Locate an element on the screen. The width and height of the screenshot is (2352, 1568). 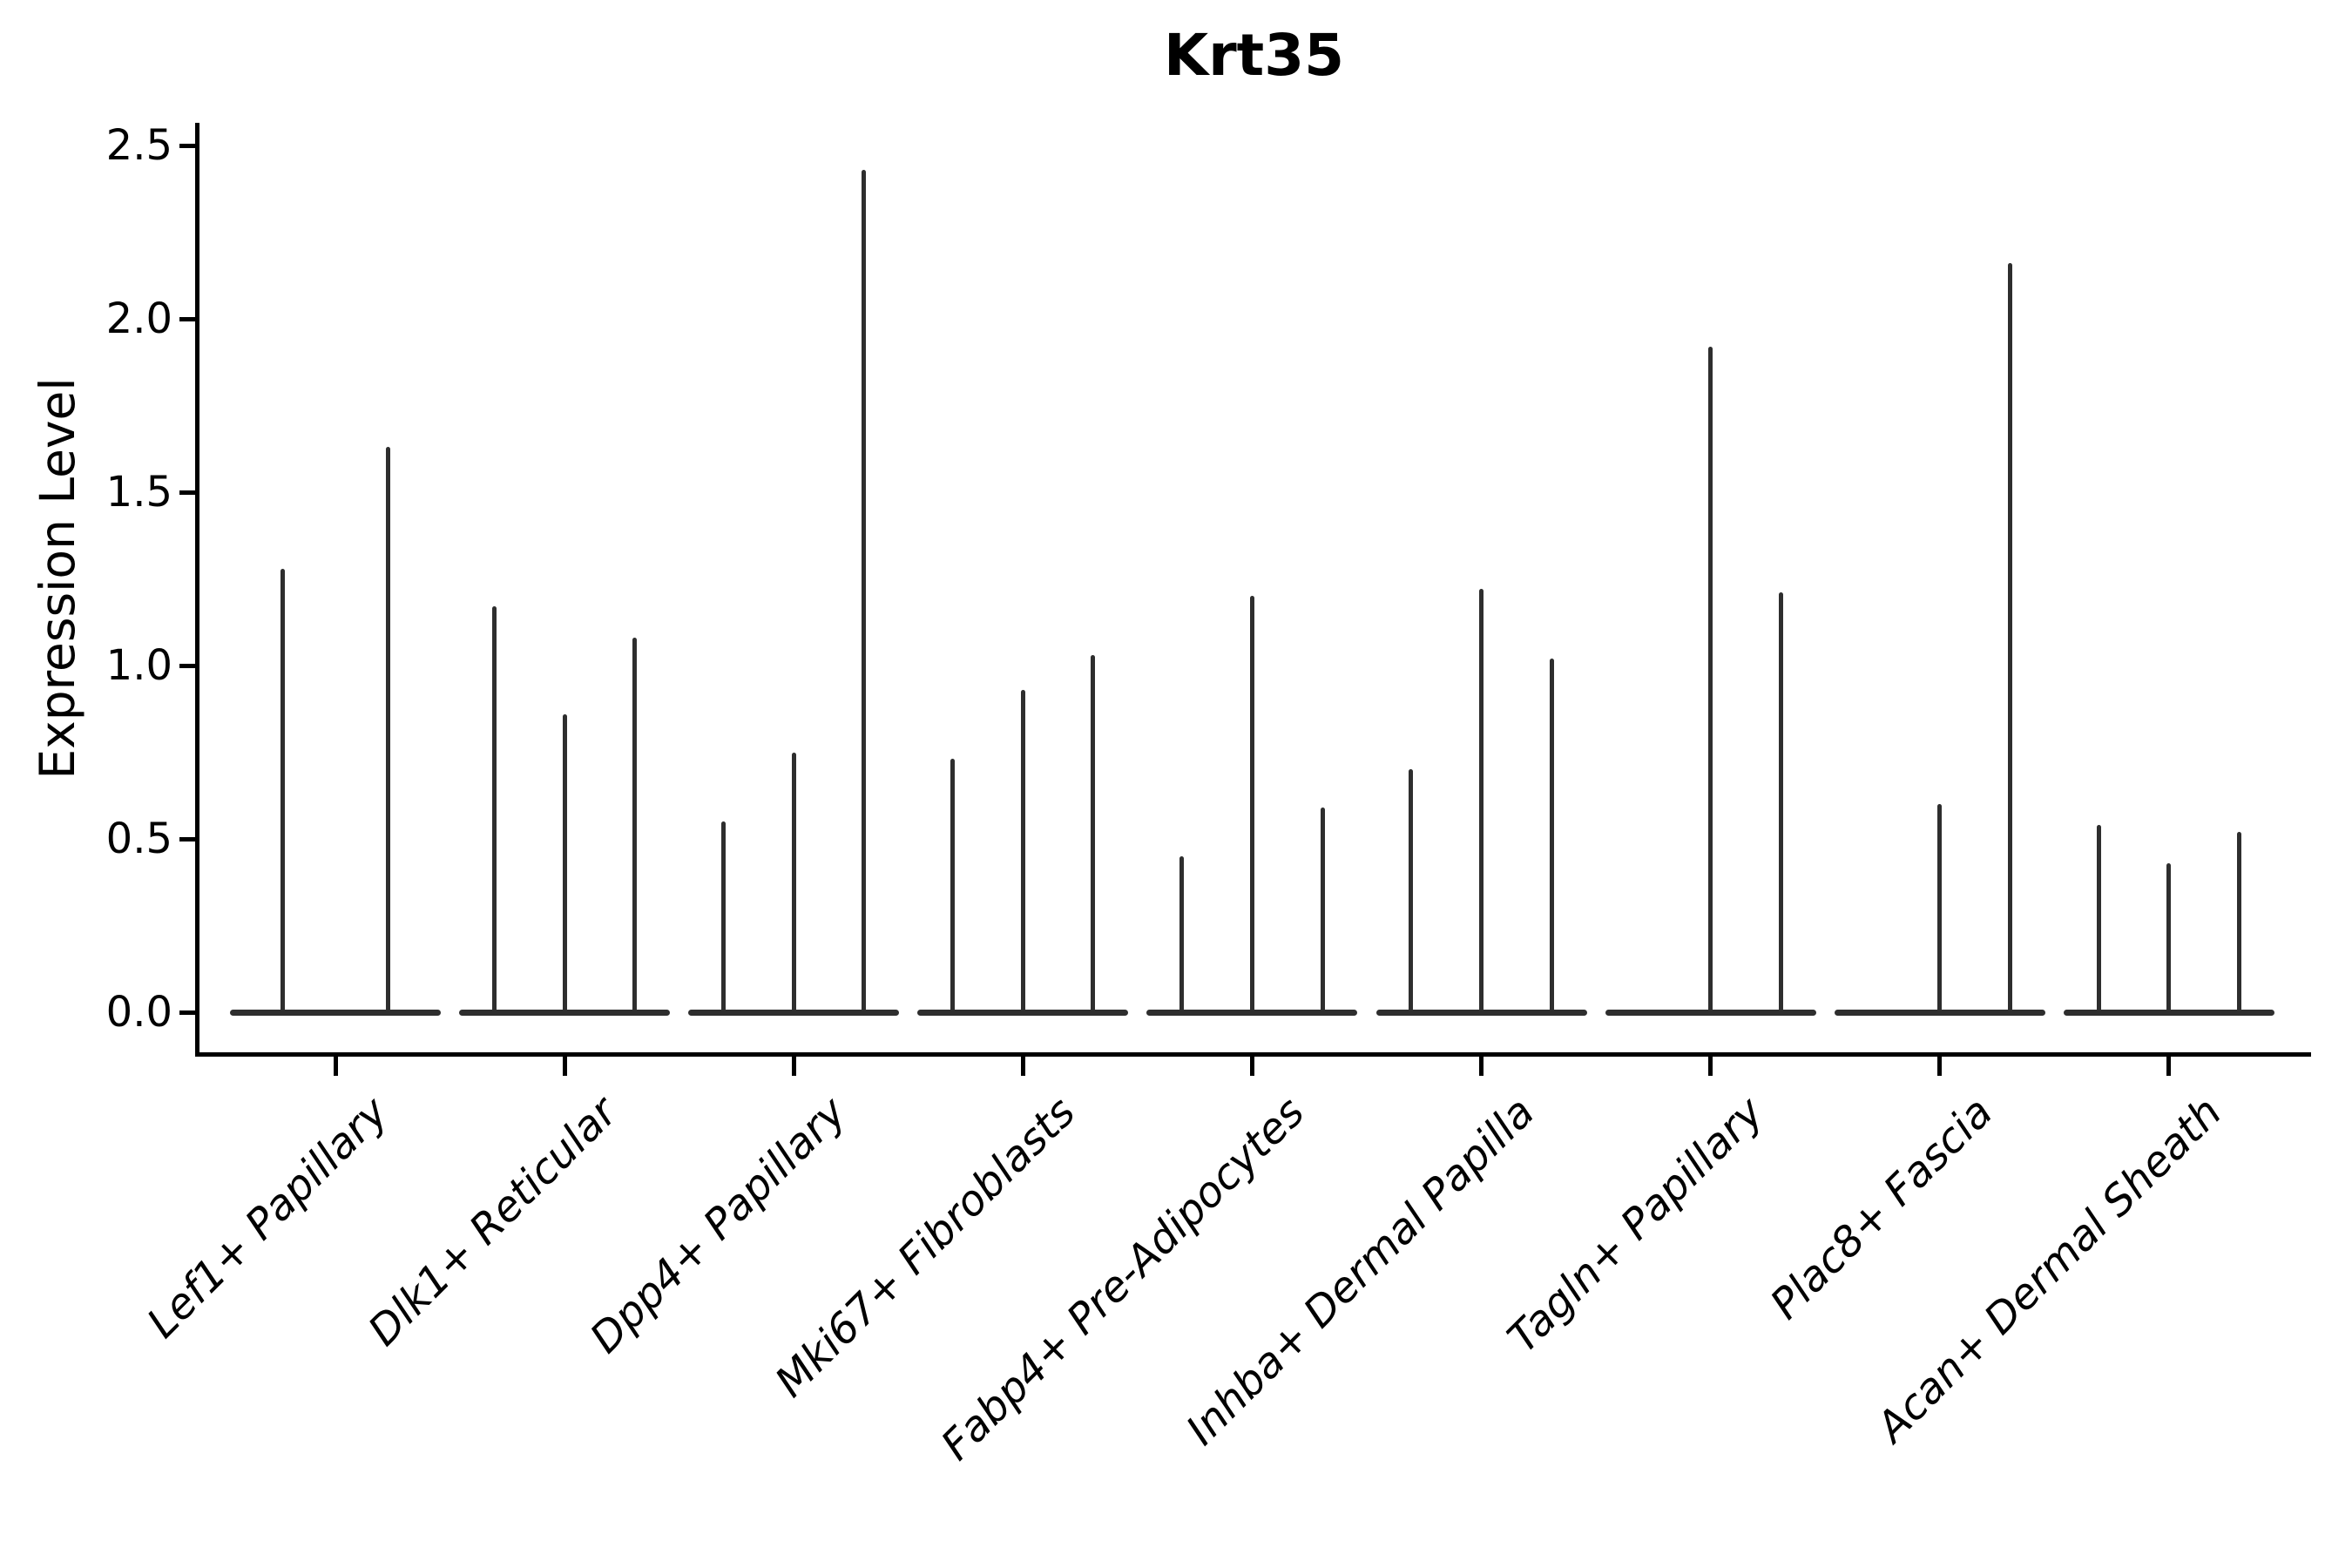
y-axis-label: Expression Level is located at coordinates (58, 578).